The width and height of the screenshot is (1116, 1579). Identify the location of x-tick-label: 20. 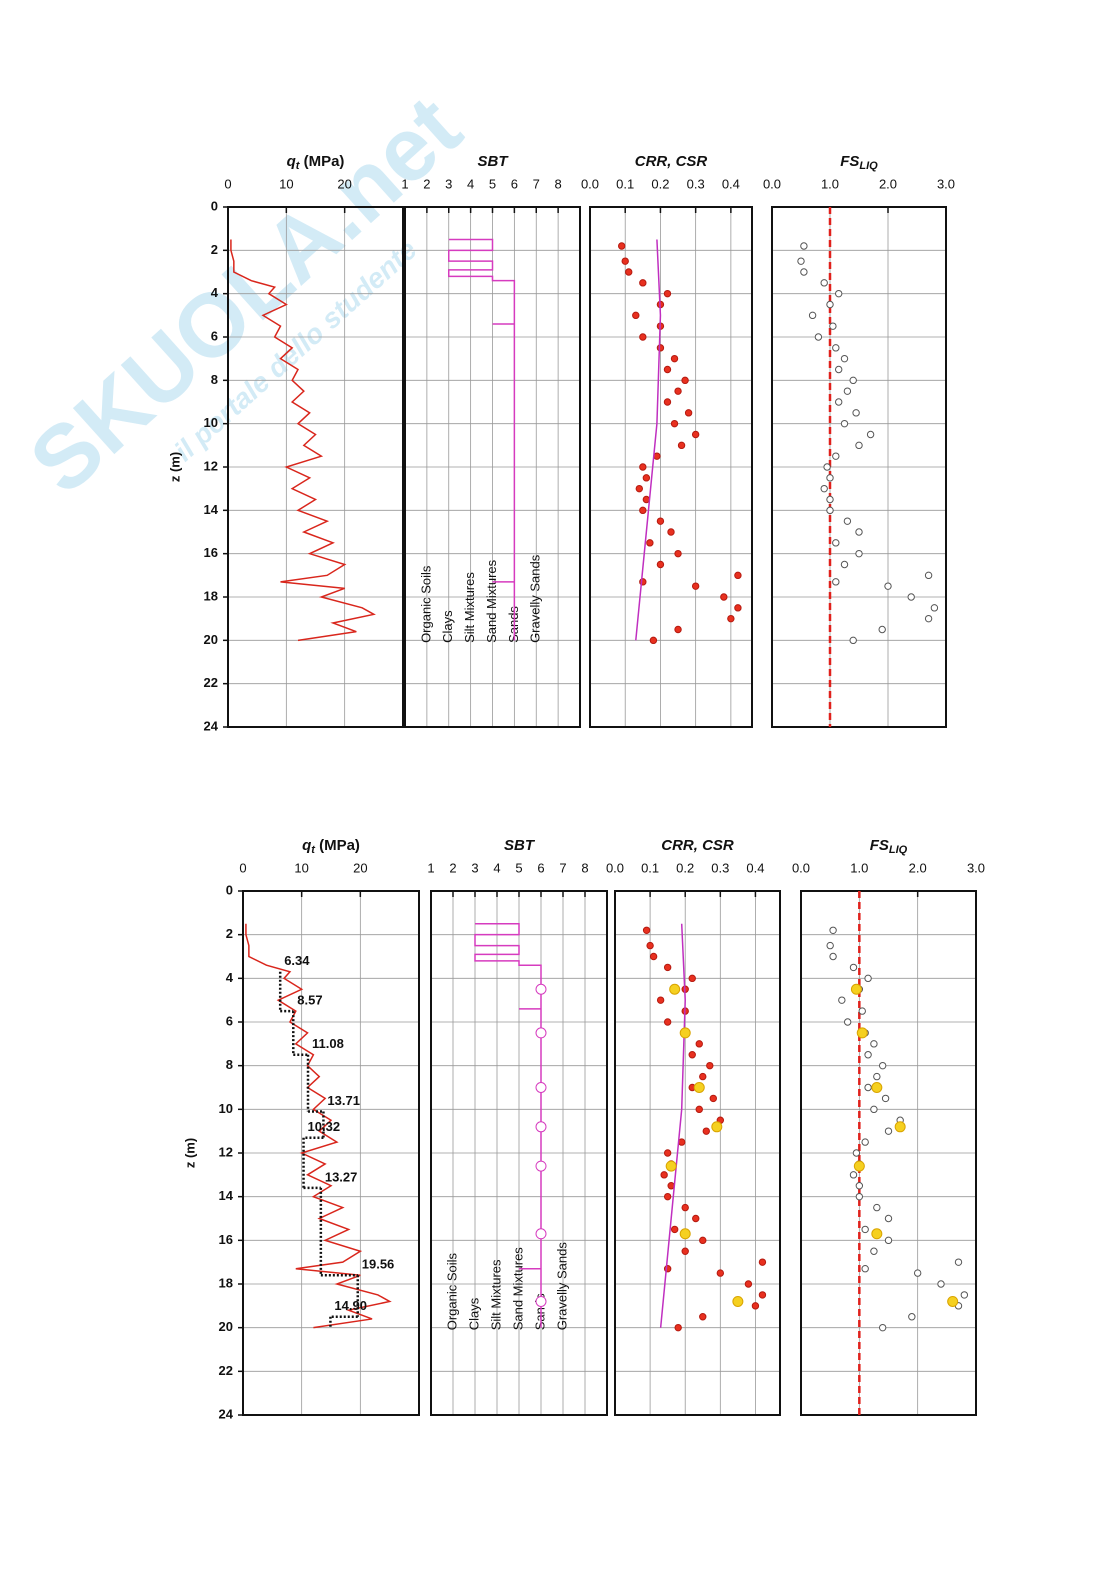
(344, 183).